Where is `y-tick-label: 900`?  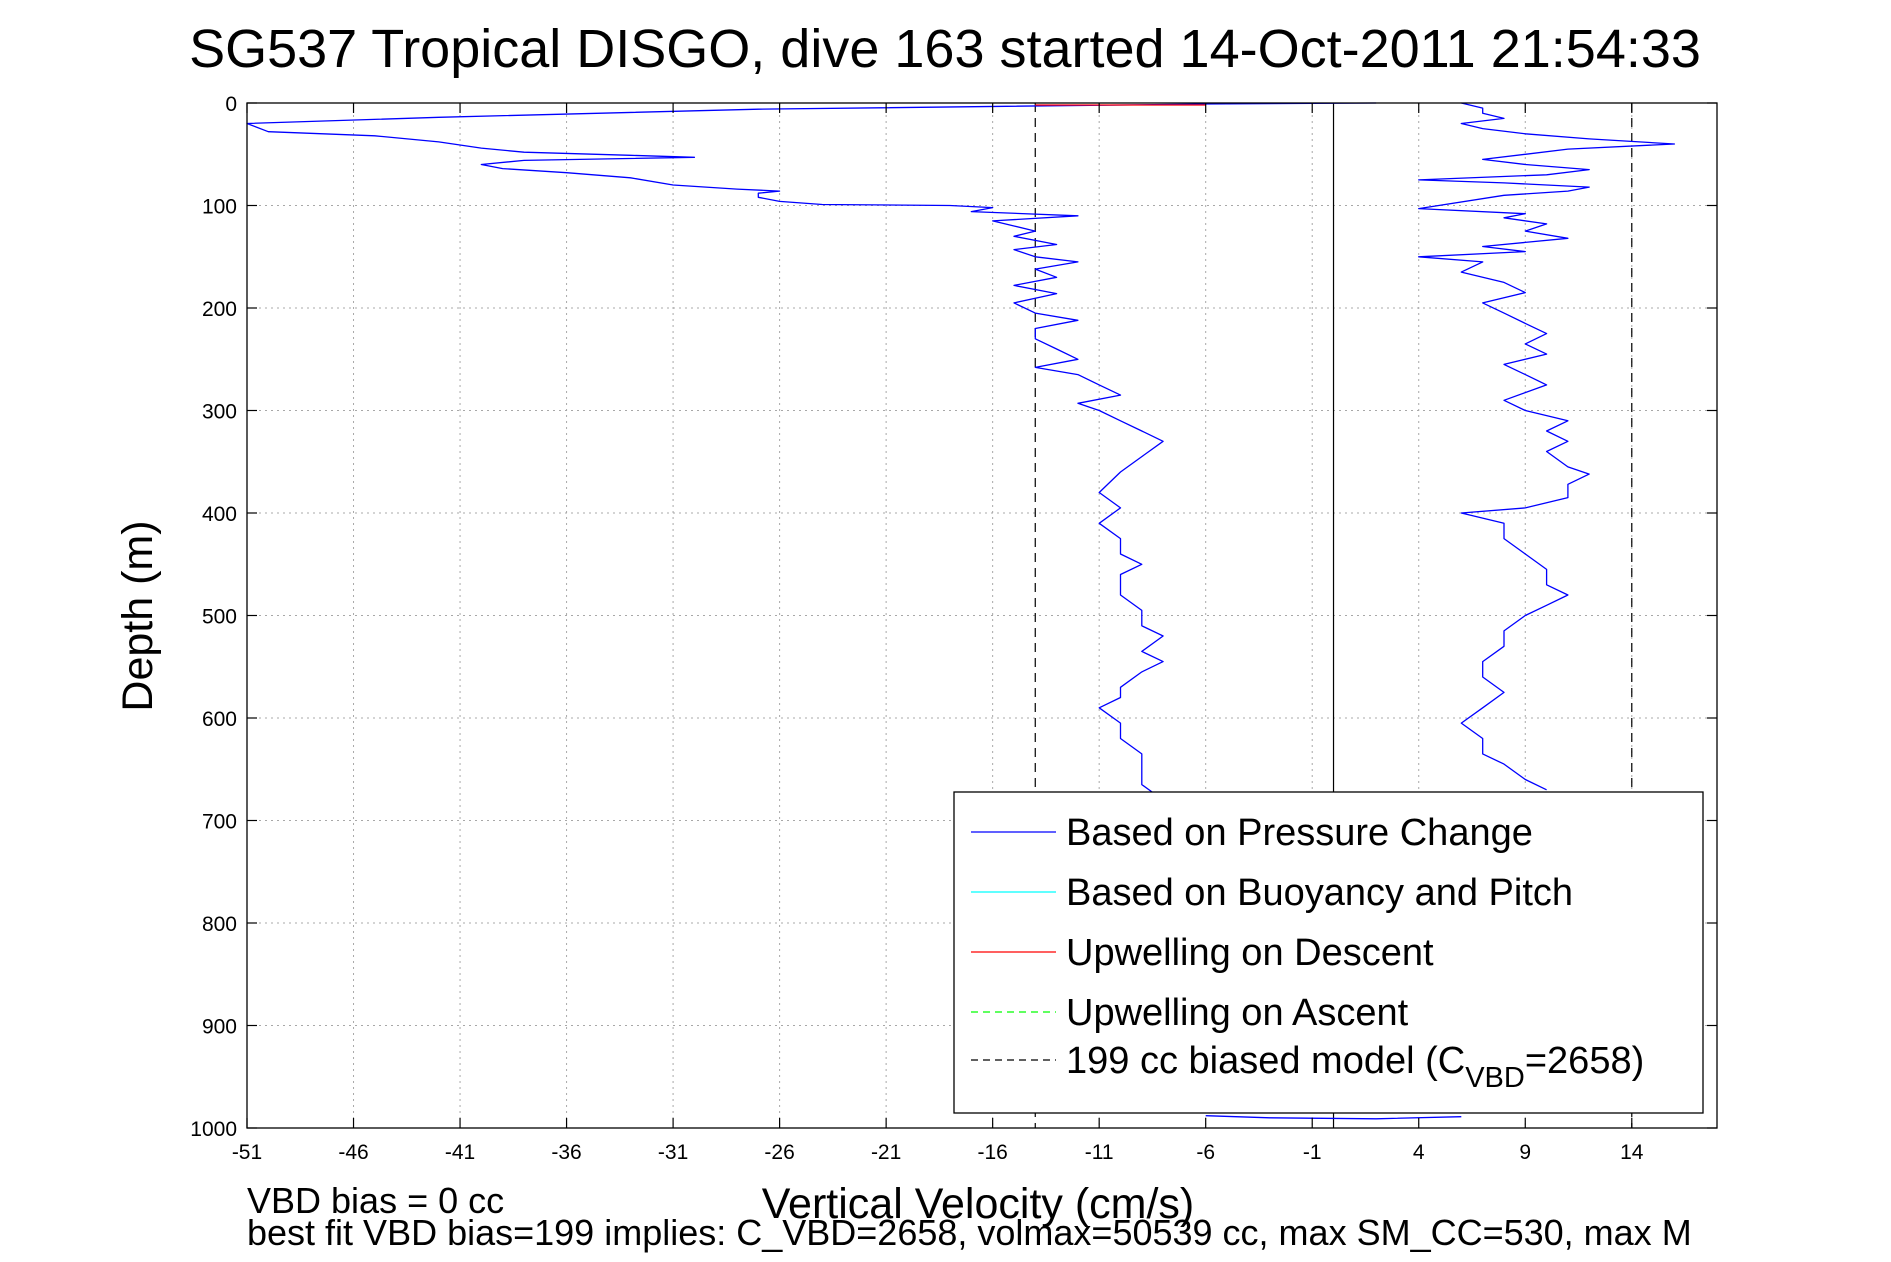
y-tick-label: 900 is located at coordinates (219, 1027).